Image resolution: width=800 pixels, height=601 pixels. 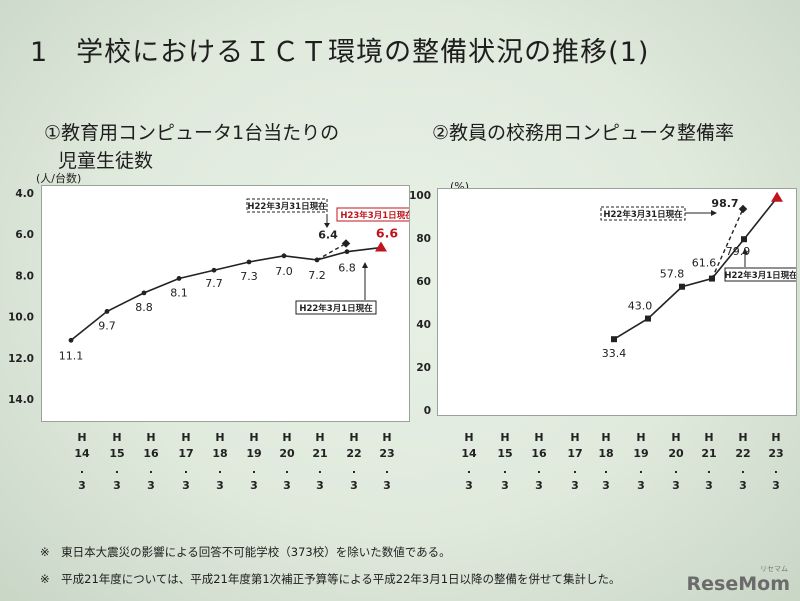 What do you see at coordinates (672, 274) in the screenshot?
I see `chart2-value-label: 57.8` at bounding box center [672, 274].